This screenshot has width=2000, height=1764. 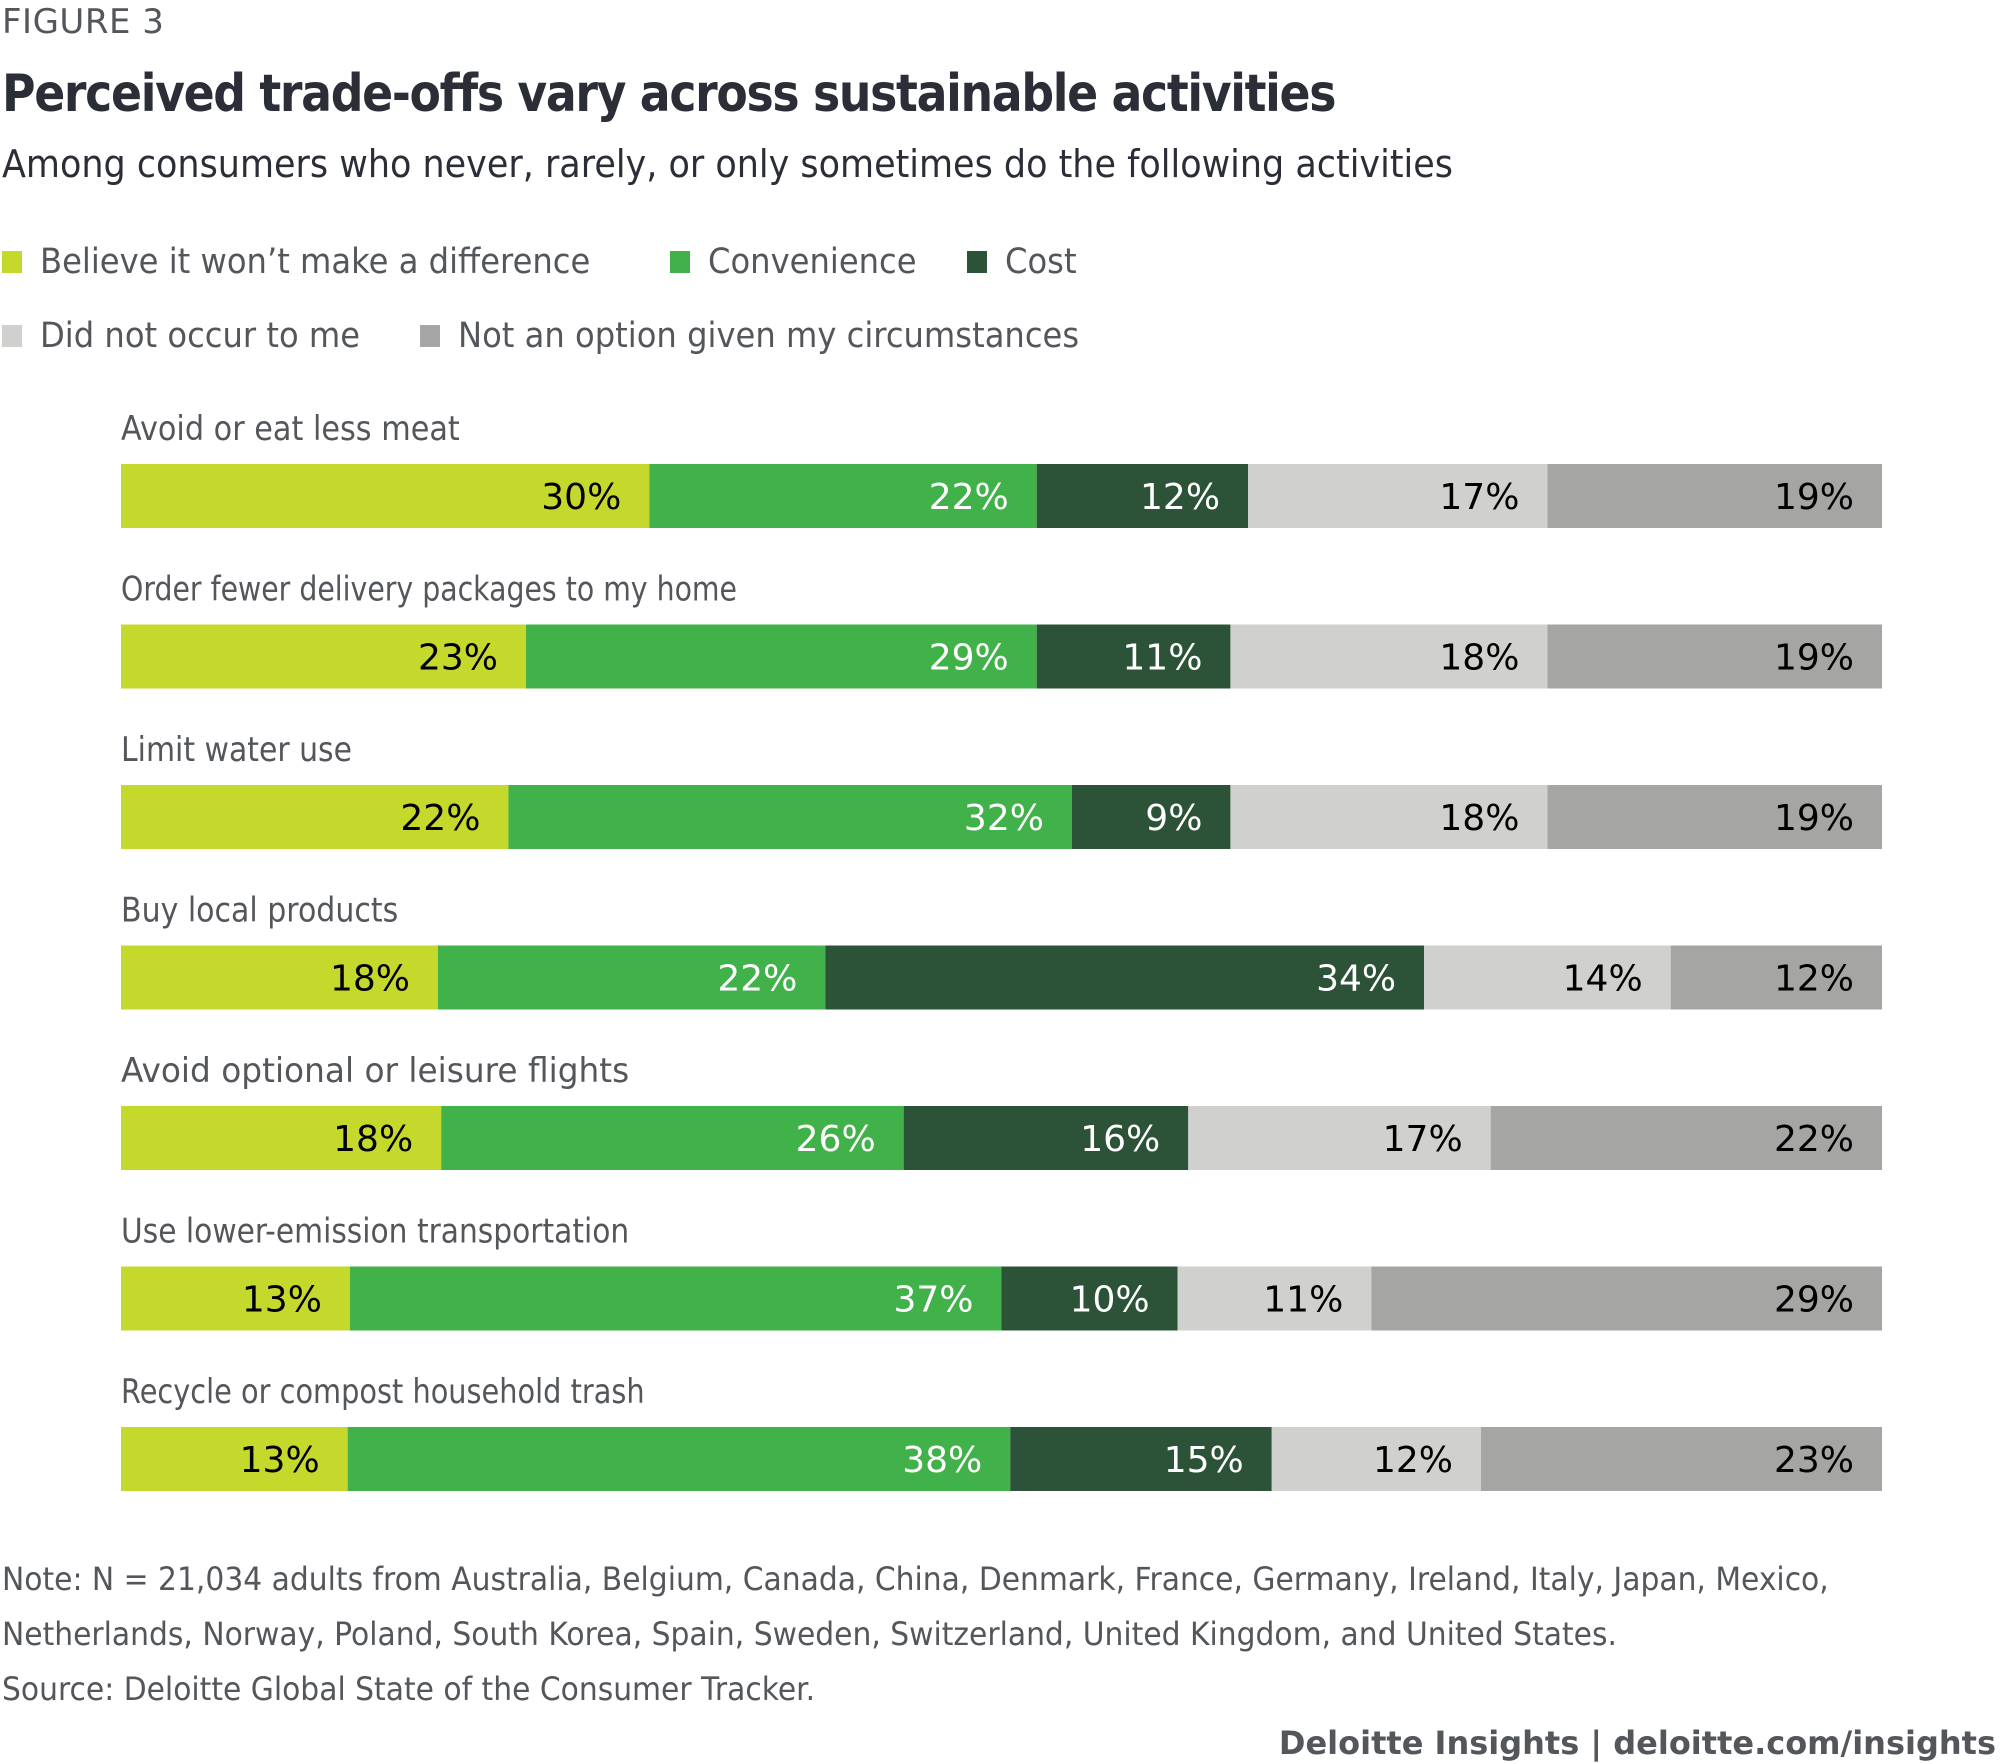 I want to click on category-label: Buy local products, so click(x=259, y=911).